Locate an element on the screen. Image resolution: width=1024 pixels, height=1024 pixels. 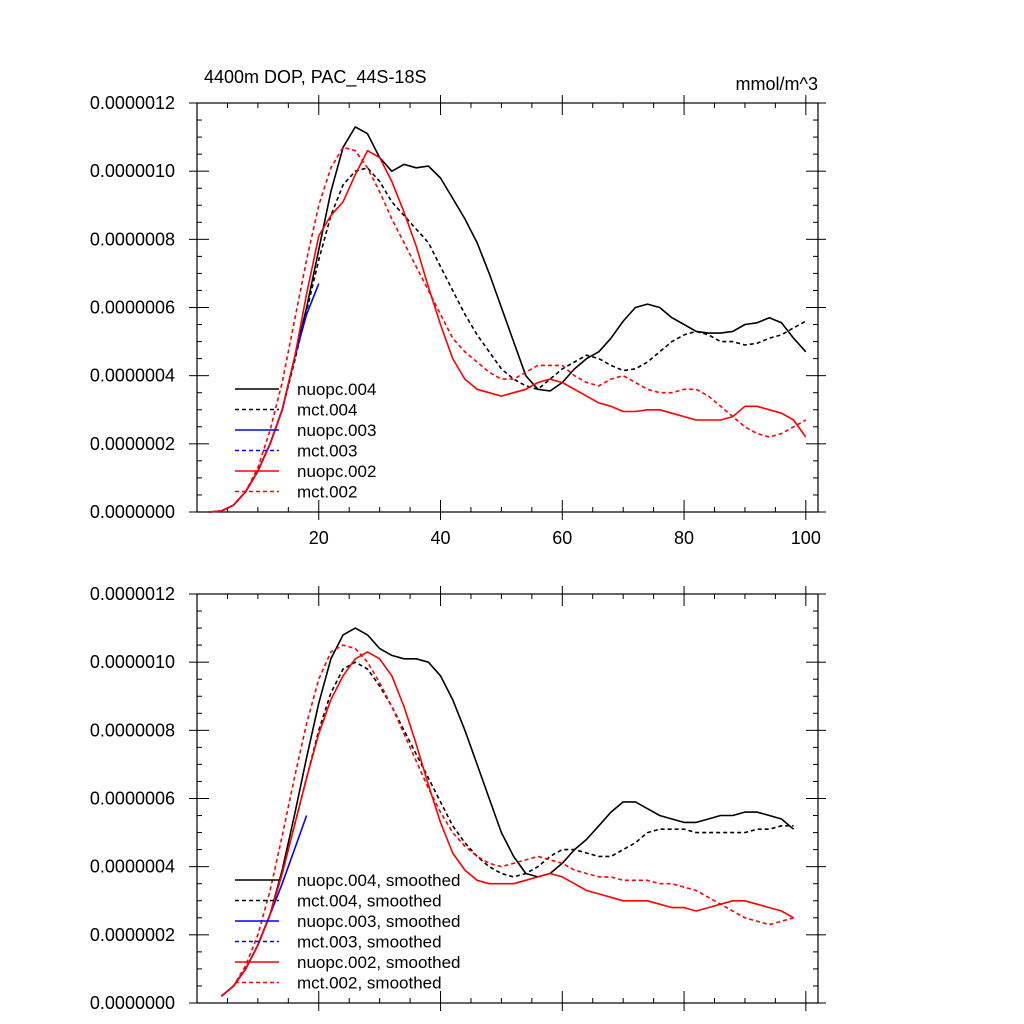
legend-label: nuopc.002 is located at coordinates (336, 471).